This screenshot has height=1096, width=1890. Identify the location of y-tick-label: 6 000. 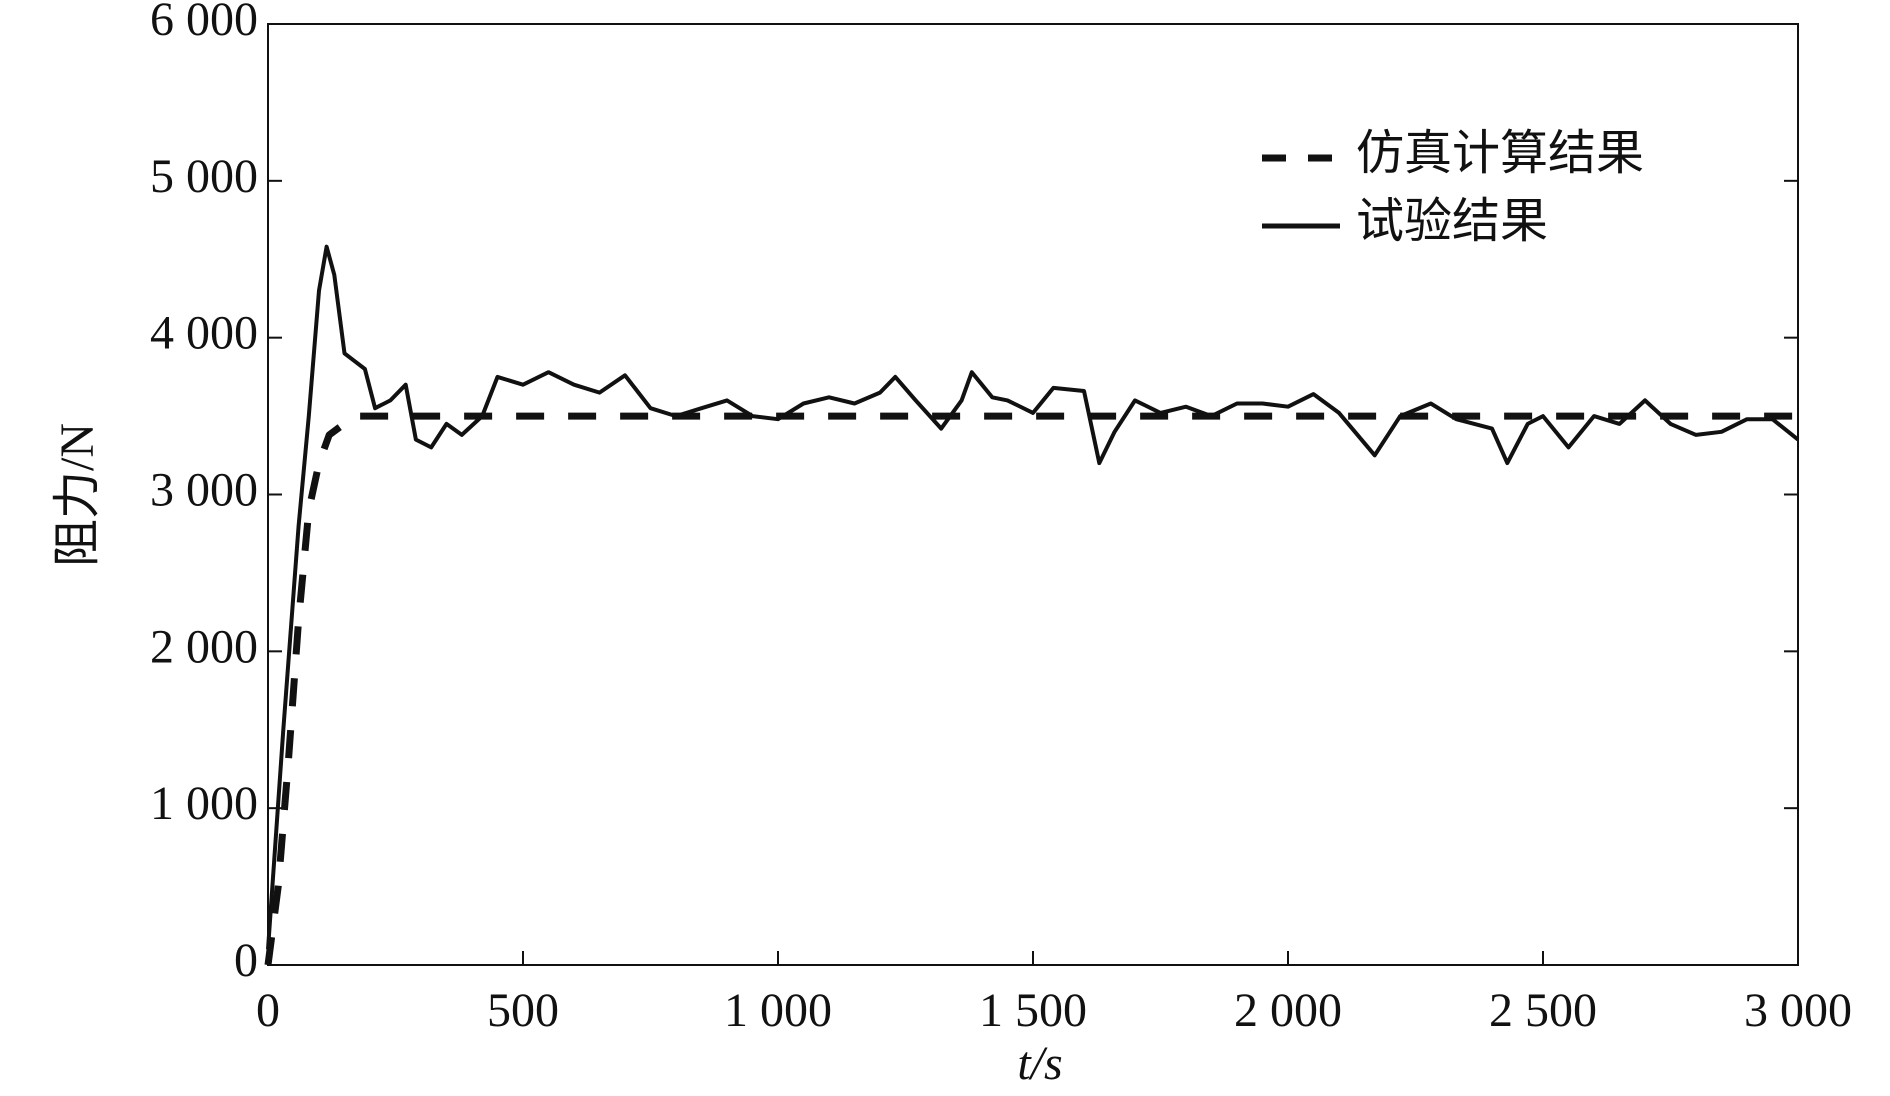
(204, 23).